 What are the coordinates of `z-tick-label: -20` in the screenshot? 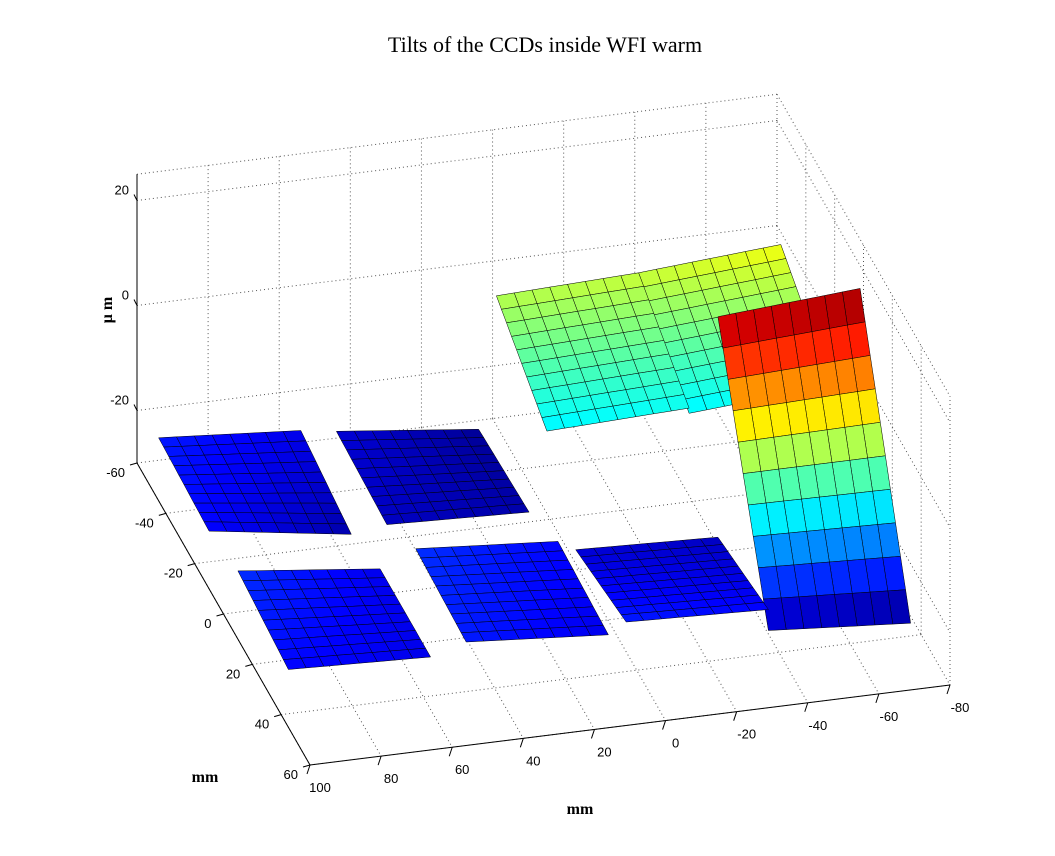 It's located at (119, 400).